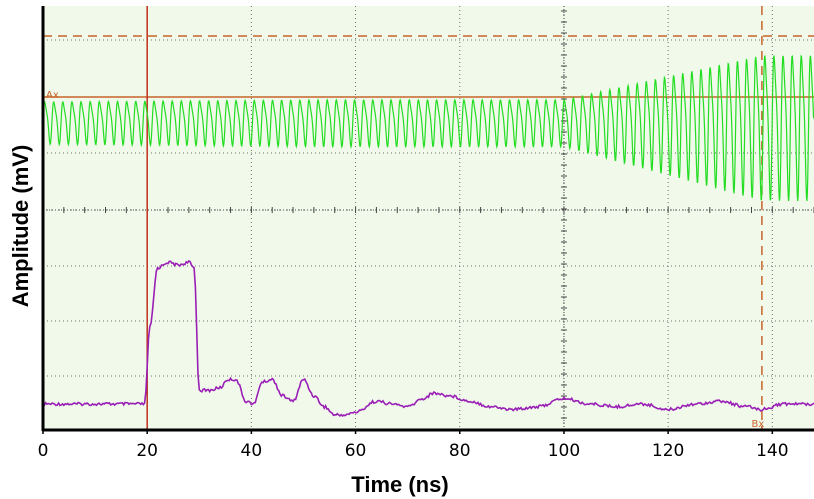 This screenshot has height=499, width=814. I want to click on x-tick-label: 120, so click(668, 451).